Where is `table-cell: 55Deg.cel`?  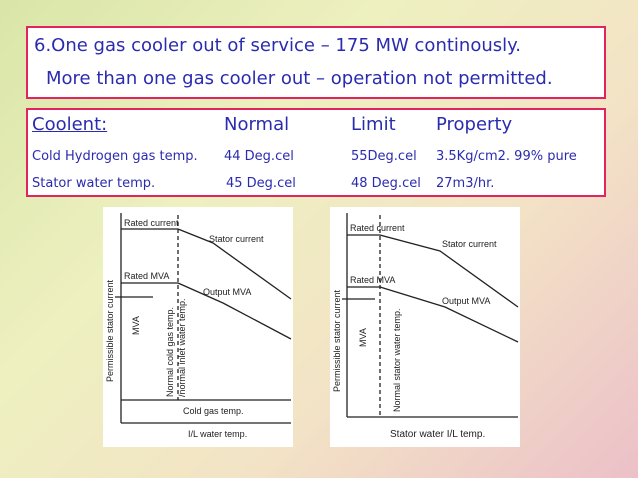 table-cell: 55Deg.cel is located at coordinates (384, 156).